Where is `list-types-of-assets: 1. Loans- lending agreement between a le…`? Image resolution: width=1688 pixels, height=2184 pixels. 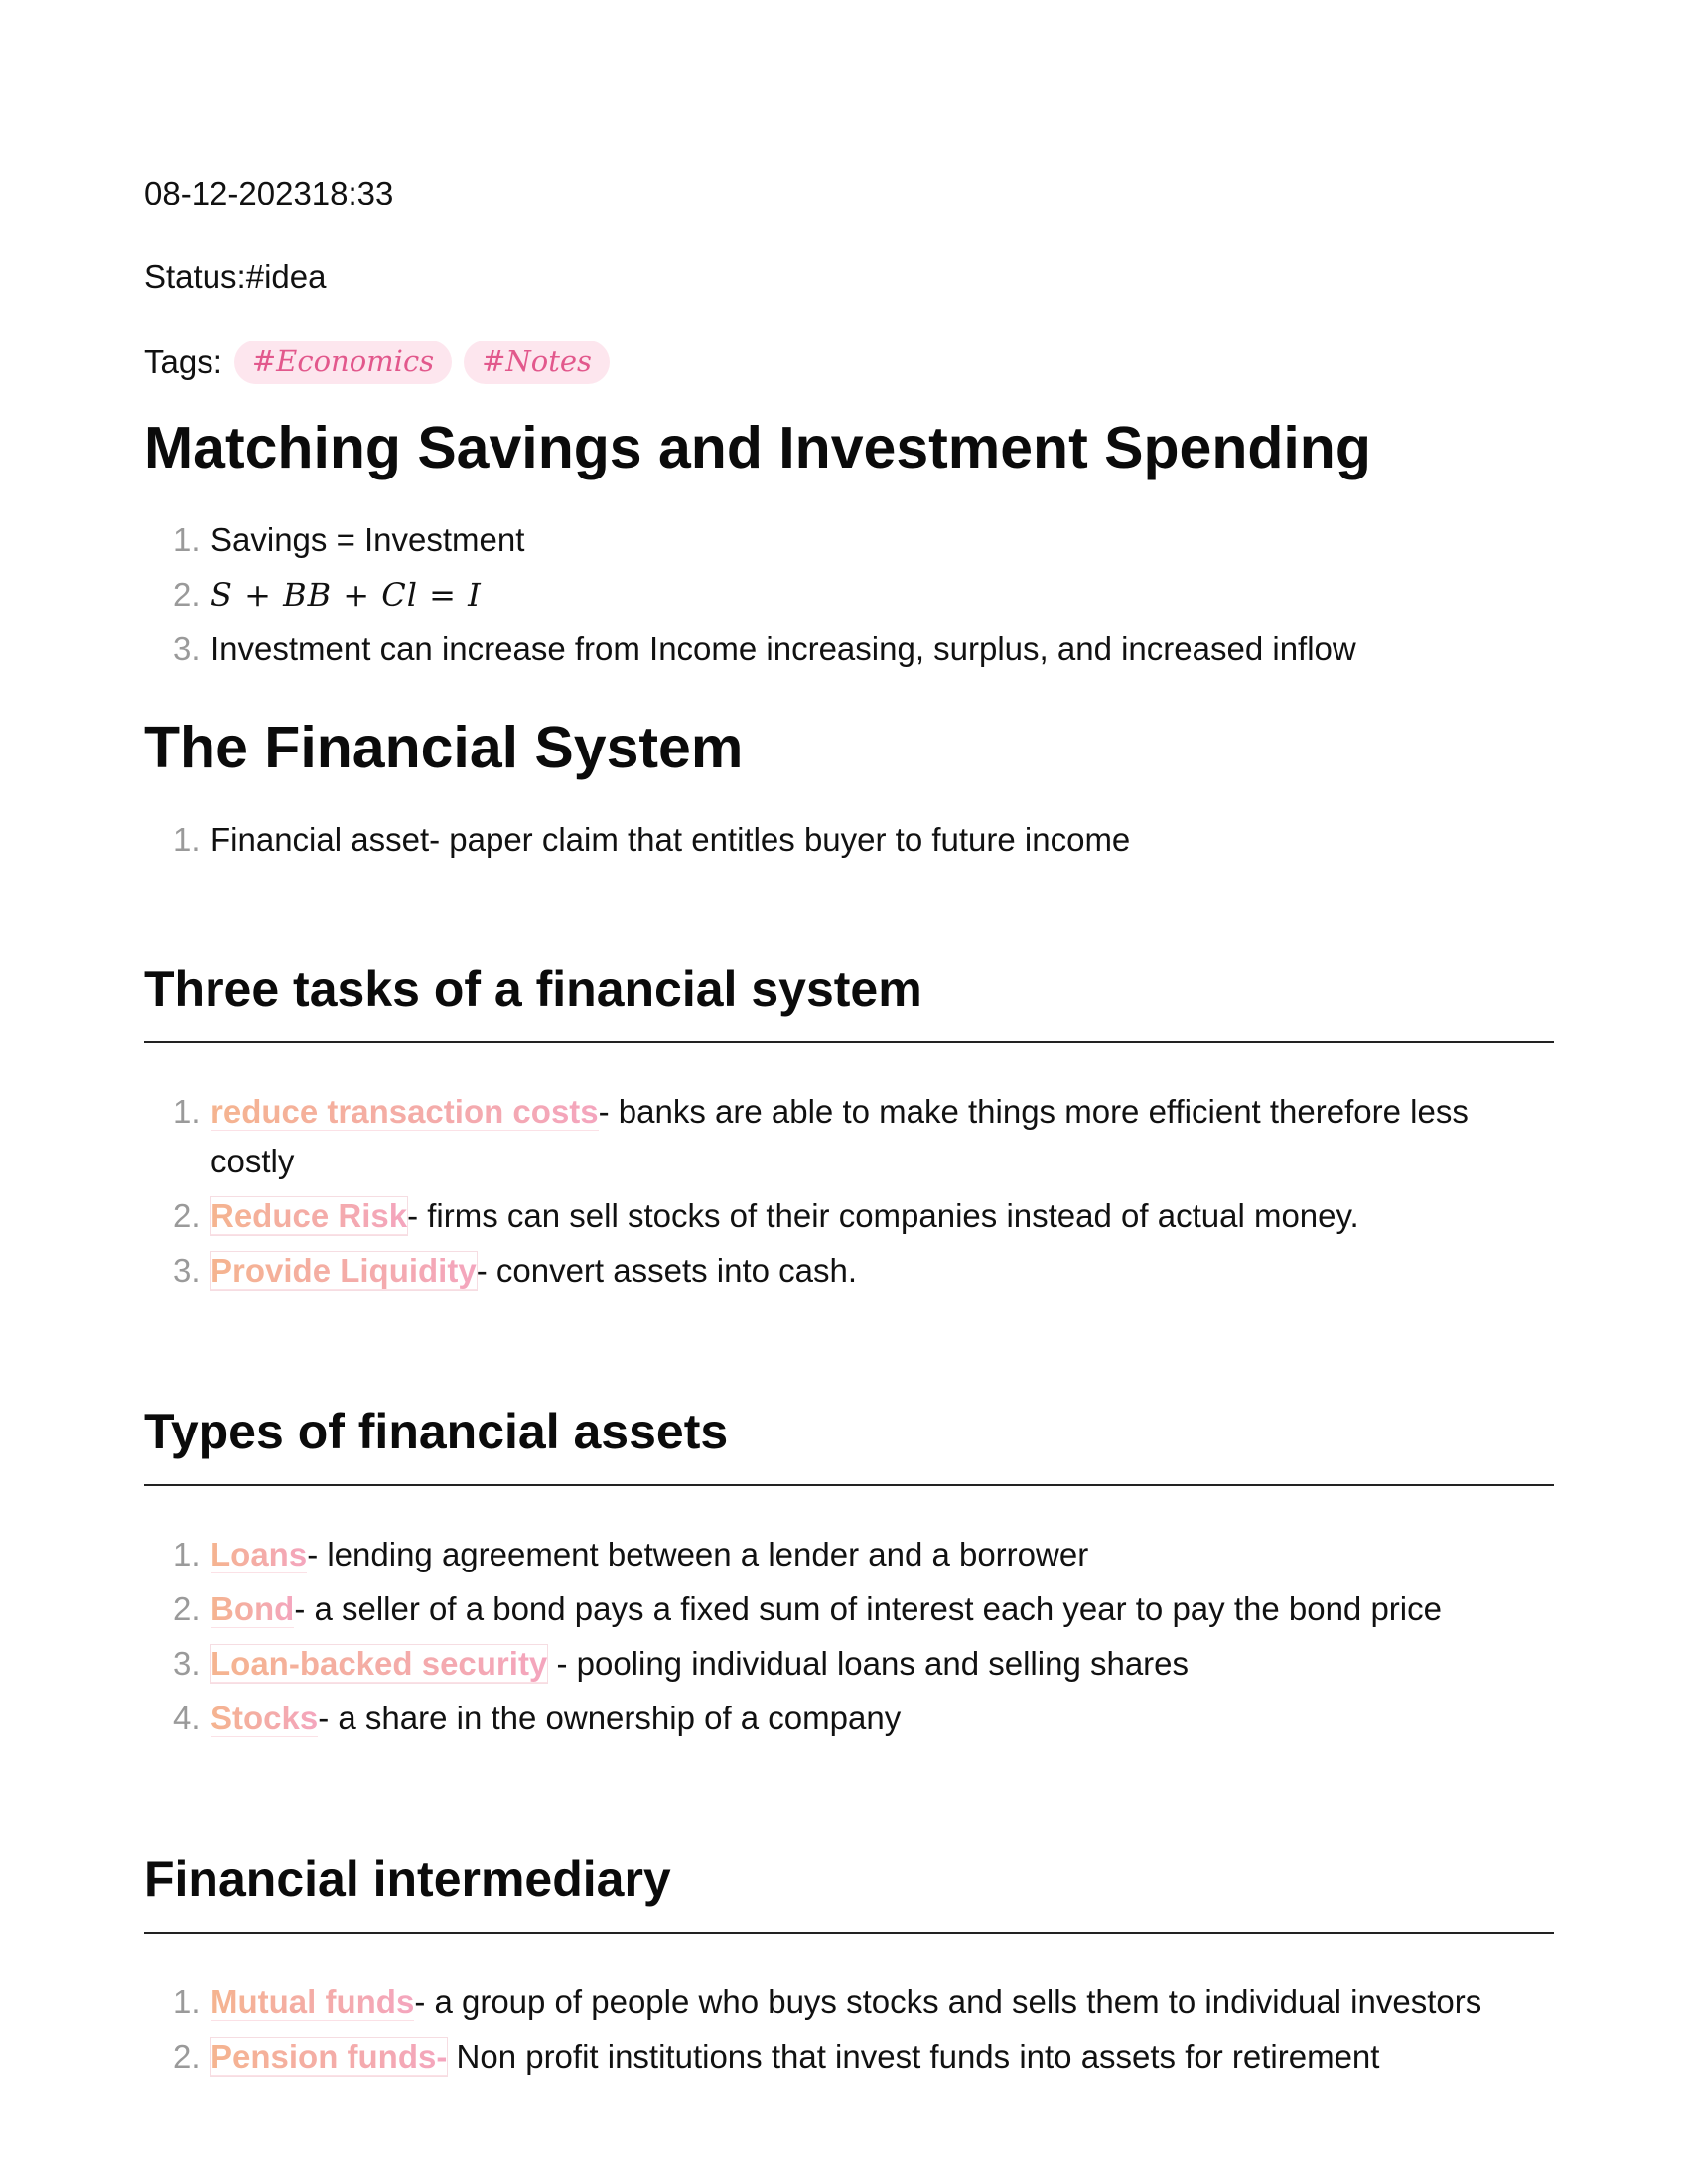
list-types-of-assets: 1. Loans- lending agreement between a le… is located at coordinates (849, 1636).